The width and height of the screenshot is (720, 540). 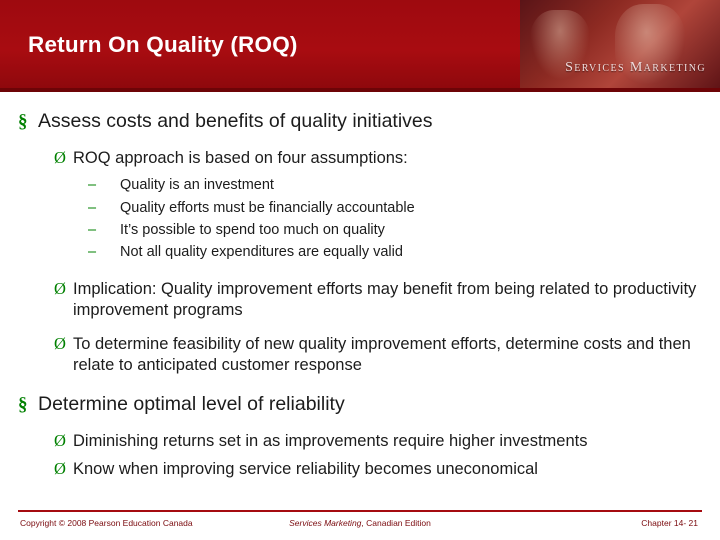 I want to click on brand-logo: Services Marketing, so click(x=635, y=67).